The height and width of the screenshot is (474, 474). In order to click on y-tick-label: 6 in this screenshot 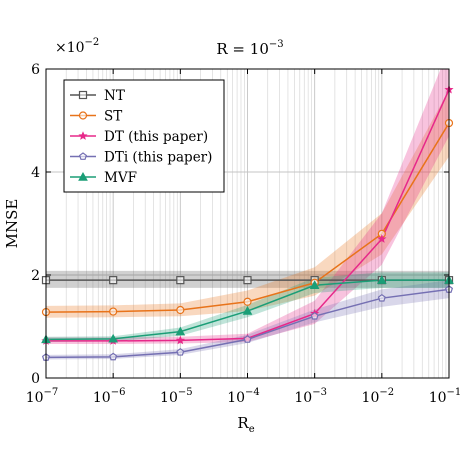, I will do `click(35, 70)`.